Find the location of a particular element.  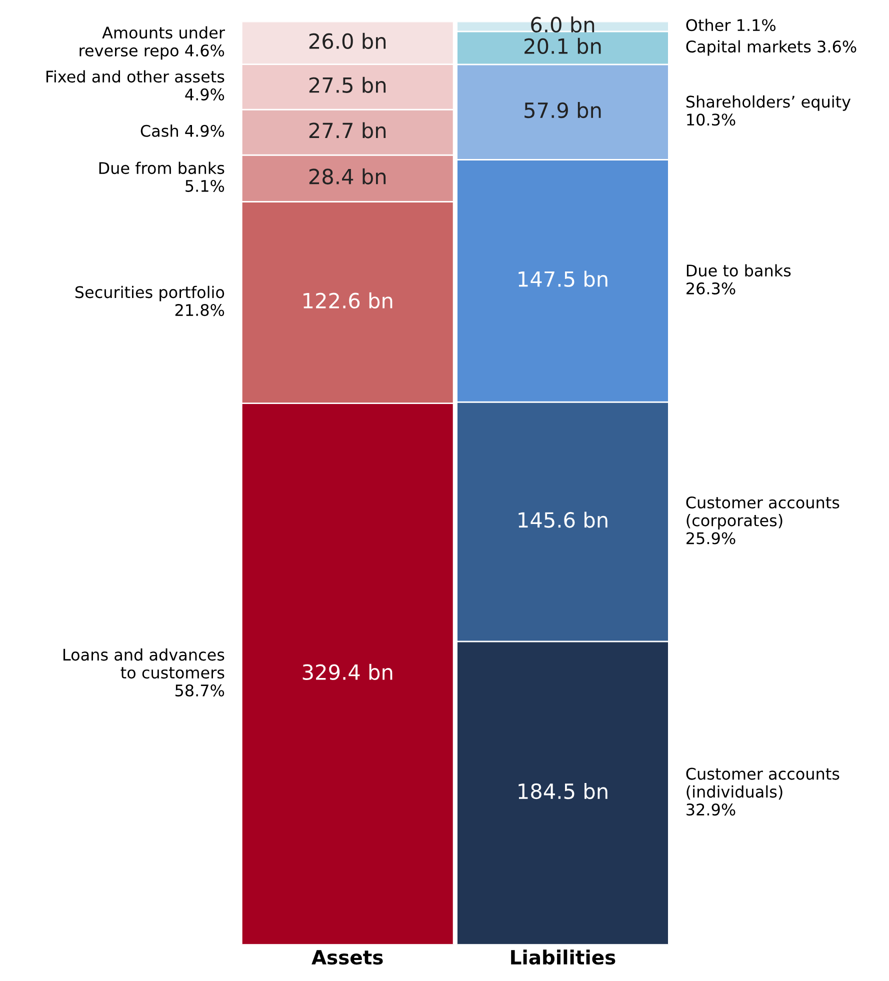

series-label: Capital markets 3.6% is located at coordinates (771, 48).